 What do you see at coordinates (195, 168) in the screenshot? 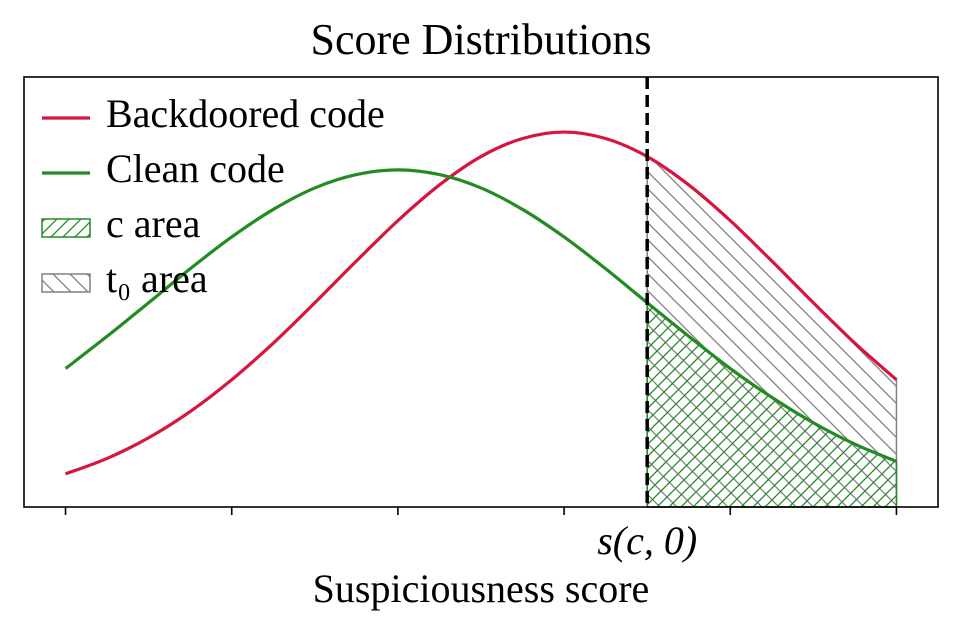
I see `legend-label: Clean code` at bounding box center [195, 168].